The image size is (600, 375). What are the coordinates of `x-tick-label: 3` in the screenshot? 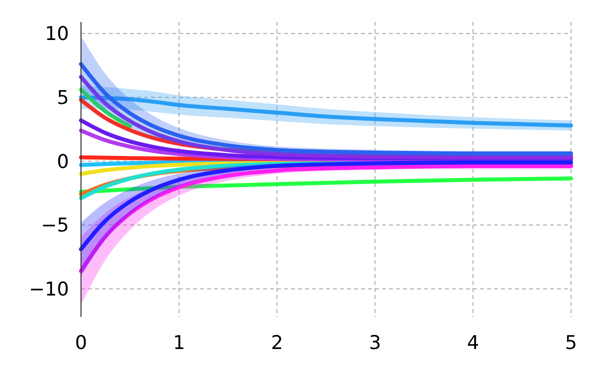 It's located at (375, 343).